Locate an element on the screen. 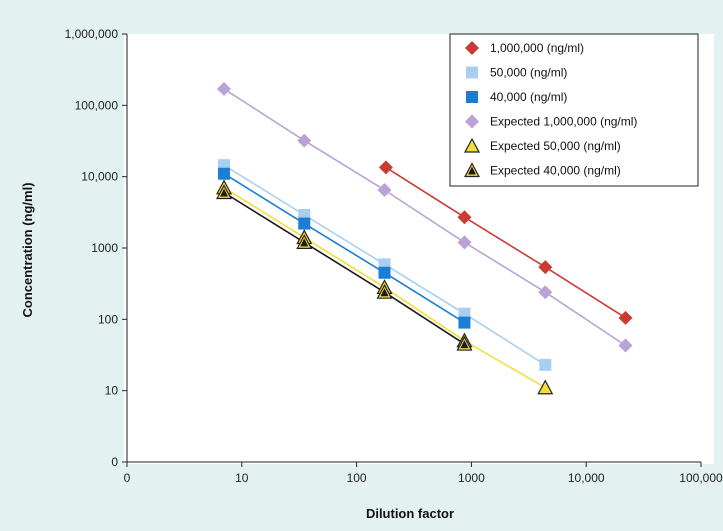 This screenshot has width=723, height=531. x-tick-label: 0 is located at coordinates (127, 478).